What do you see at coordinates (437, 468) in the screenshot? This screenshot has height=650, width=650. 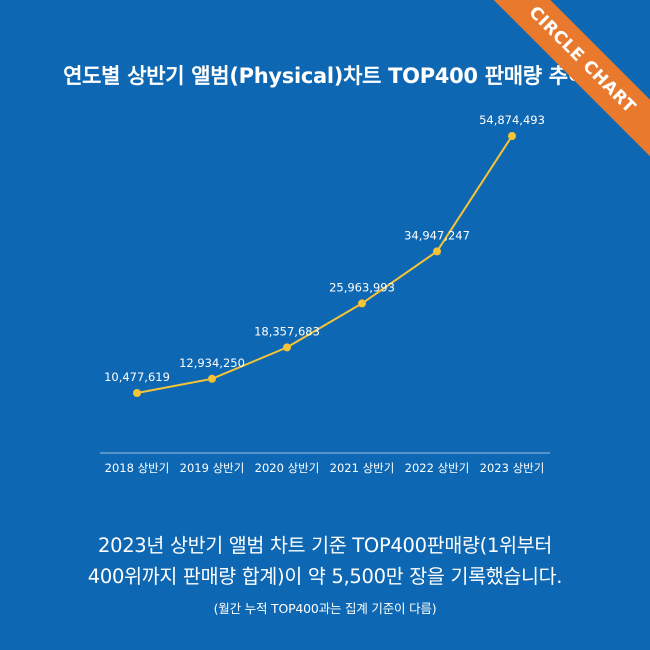 I see `x-tick-label: 2022 상반기` at bounding box center [437, 468].